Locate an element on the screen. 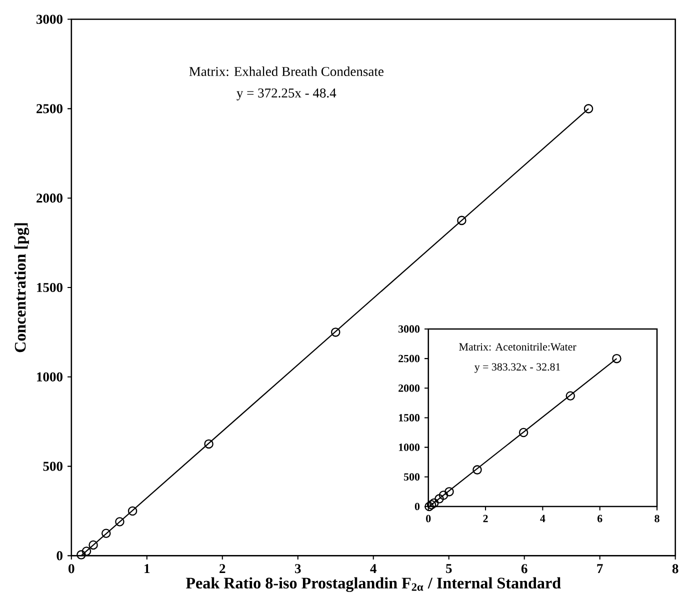 This screenshot has width=683, height=596. x-tick-label: 5 is located at coordinates (449, 568).